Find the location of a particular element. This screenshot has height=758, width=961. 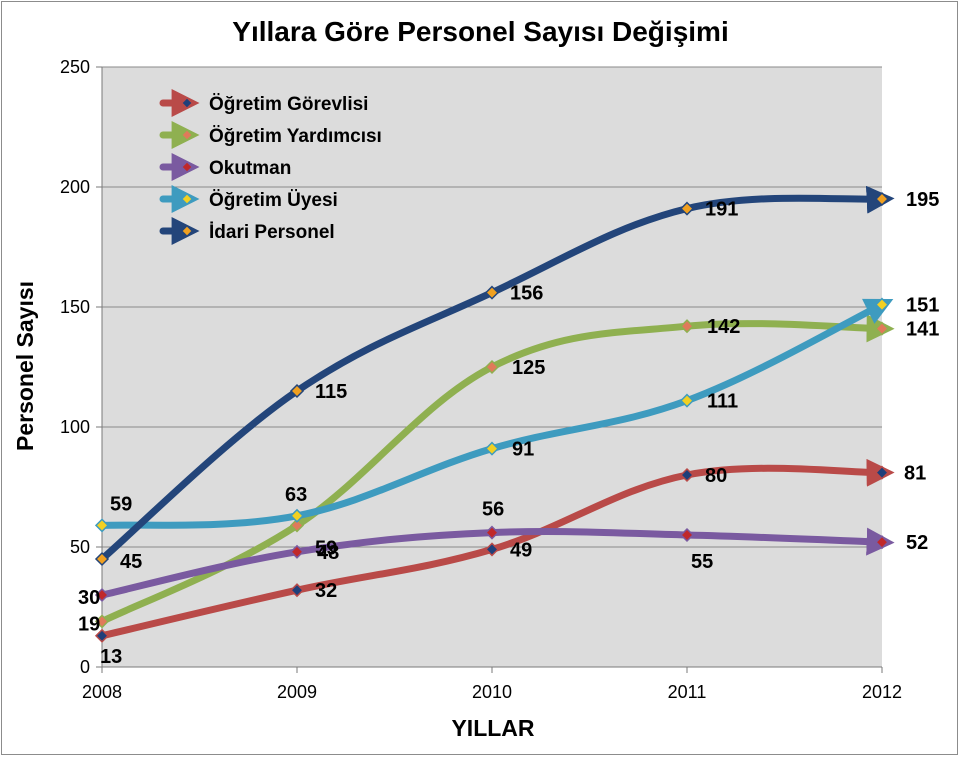

y-tick-label: 250 is located at coordinates (75, 67).